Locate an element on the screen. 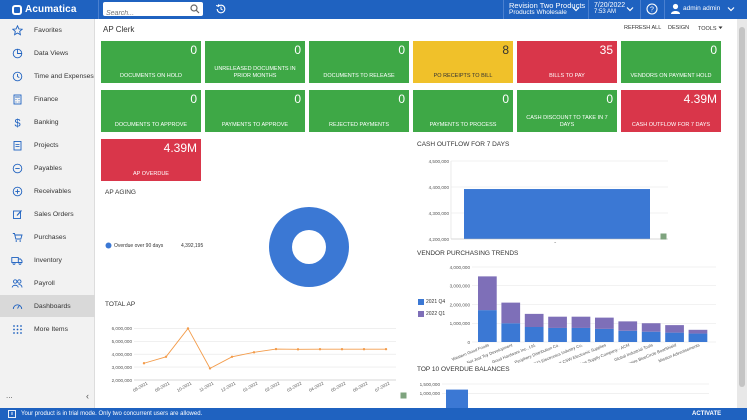  sidebar-item-label: Payables is located at coordinates (48, 168).